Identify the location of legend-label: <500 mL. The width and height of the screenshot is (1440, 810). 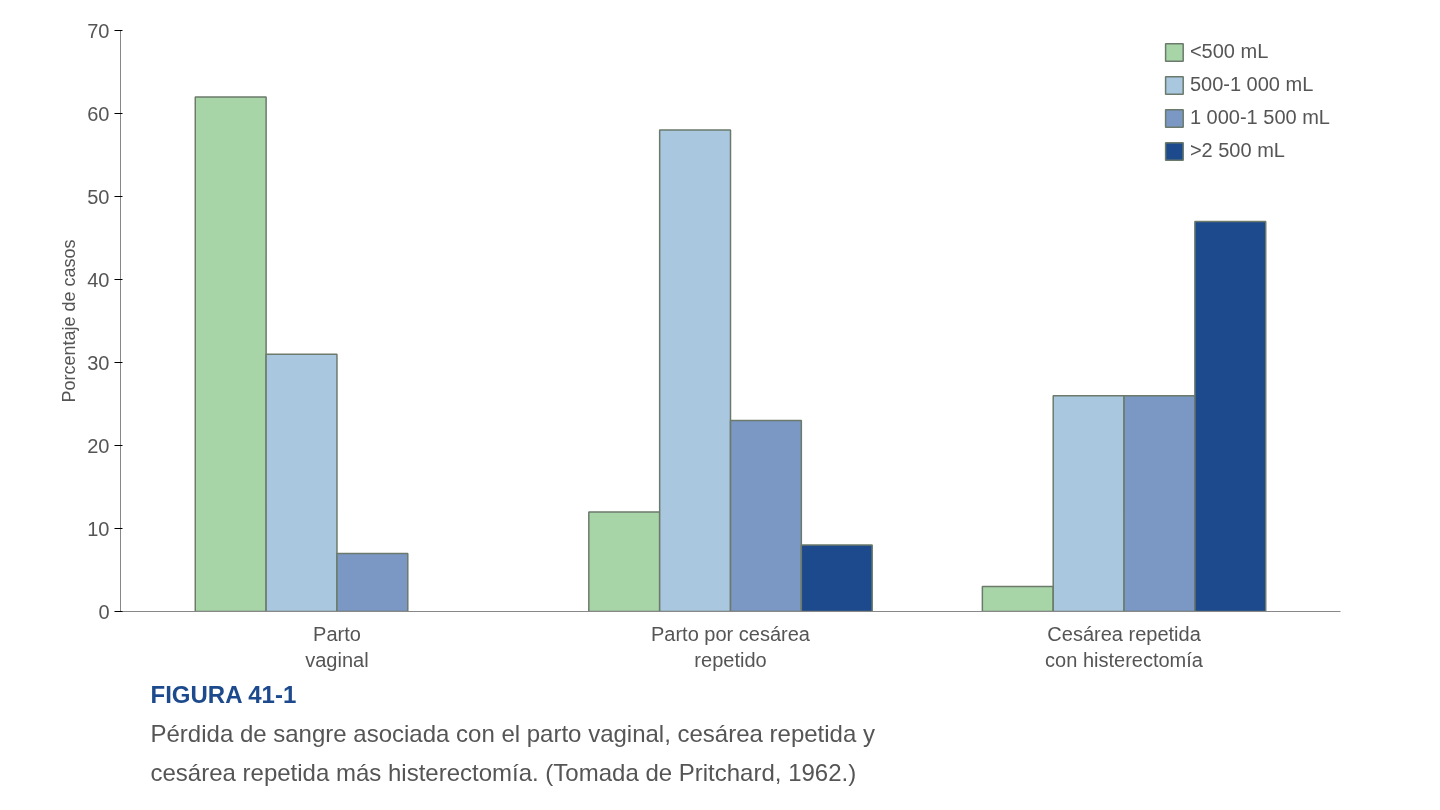
(1229, 51).